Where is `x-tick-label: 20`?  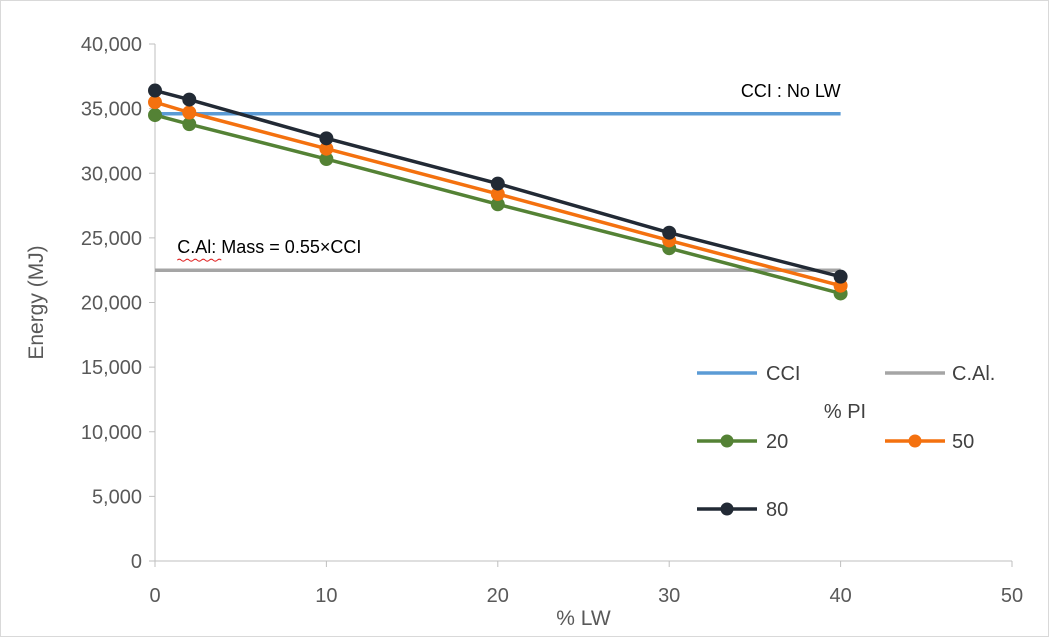
x-tick-label: 20 is located at coordinates (498, 596).